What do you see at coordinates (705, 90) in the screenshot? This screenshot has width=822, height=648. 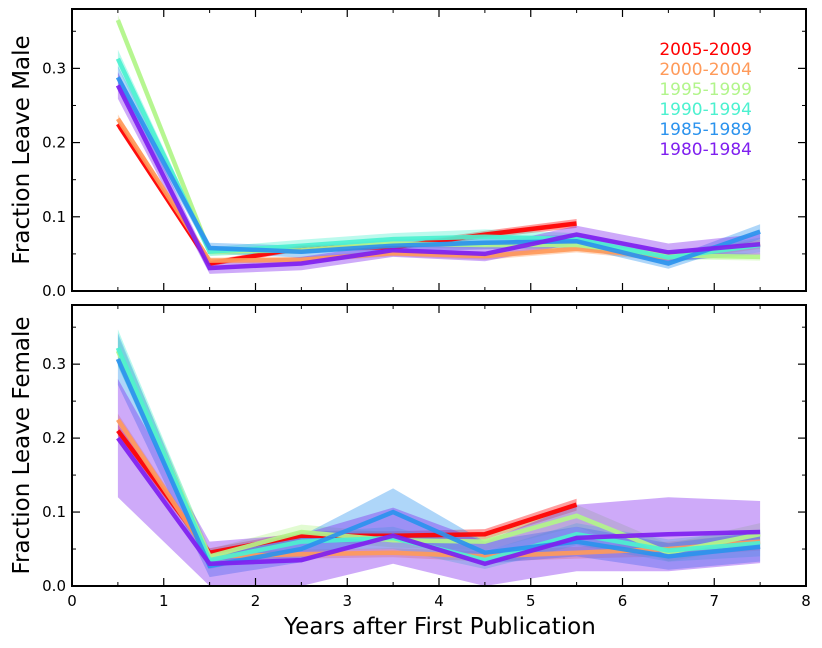 I see `legend-entry-1995-1999: 1995-1999` at bounding box center [705, 90].